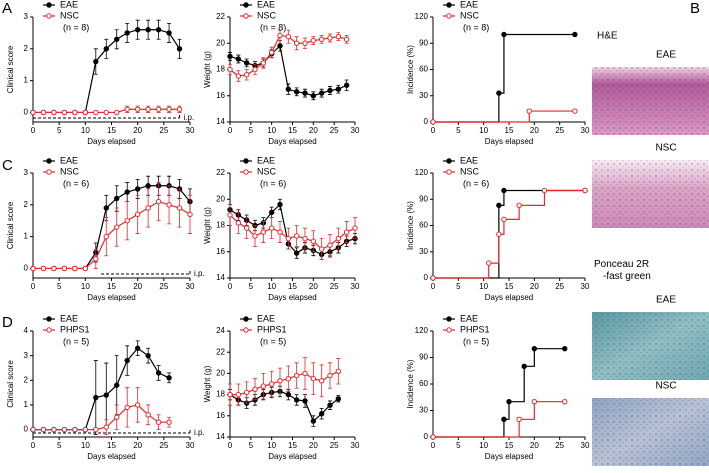 The image size is (709, 473). I want to click on sample-size-note: (n = 5), so click(273, 341).